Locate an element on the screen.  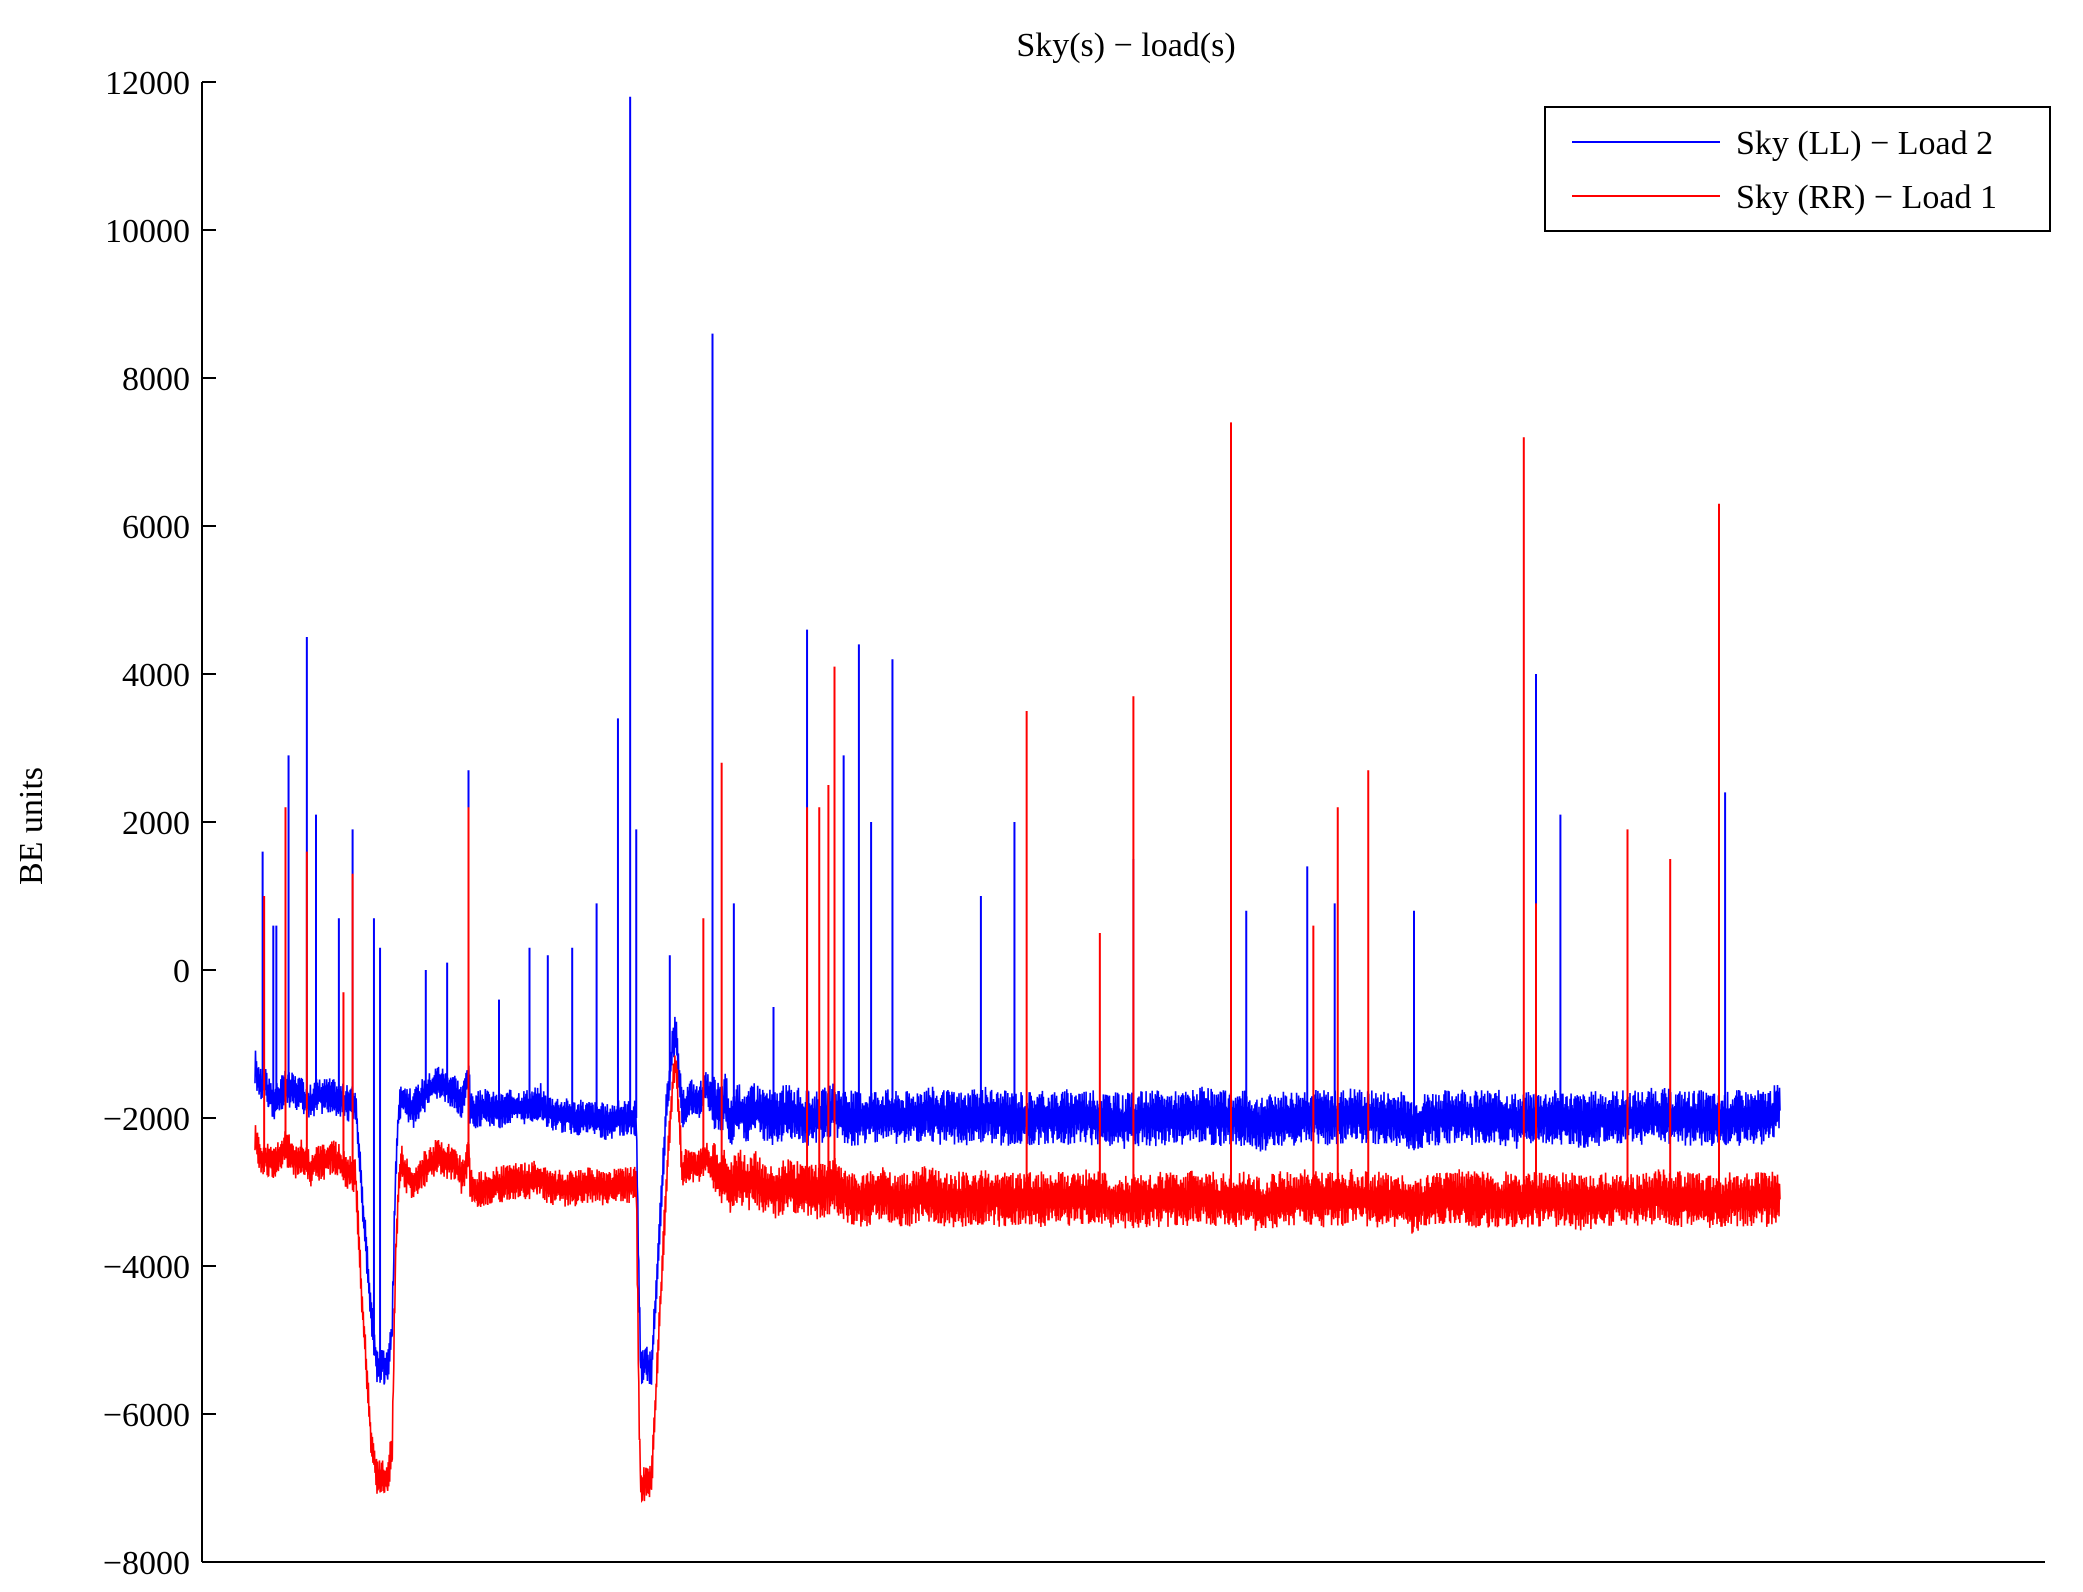
y-tick-label: 4000 is located at coordinates (156, 675).